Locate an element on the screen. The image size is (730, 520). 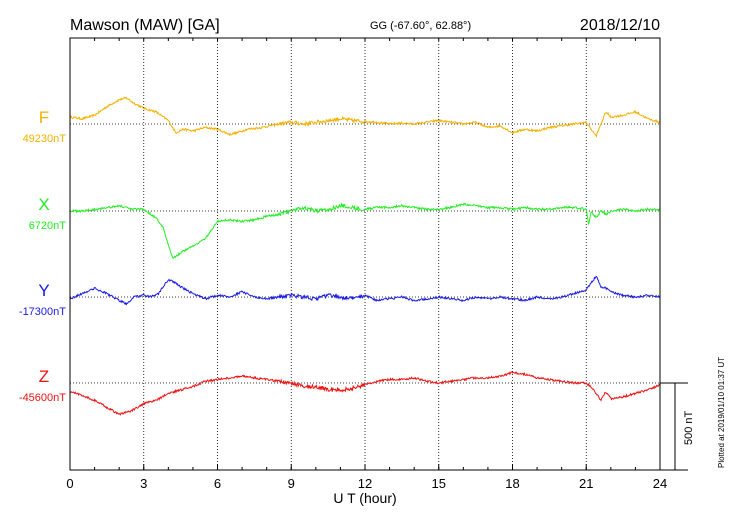
series-baseline-y: -17300nT is located at coordinates (42, 312).